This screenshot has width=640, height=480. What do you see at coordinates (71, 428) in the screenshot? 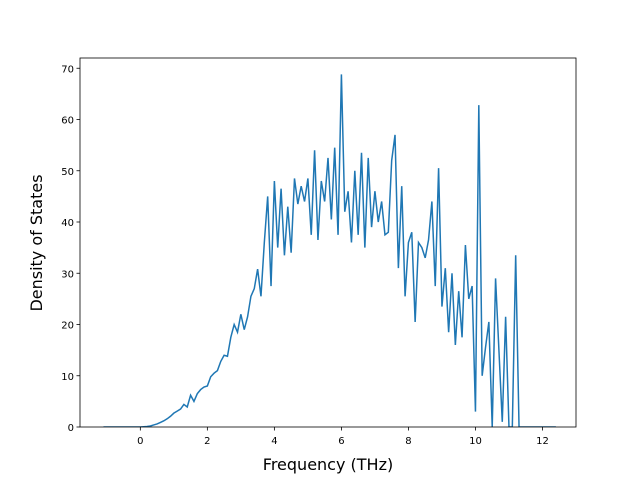
I see `y-tick-label: 0` at bounding box center [71, 428].